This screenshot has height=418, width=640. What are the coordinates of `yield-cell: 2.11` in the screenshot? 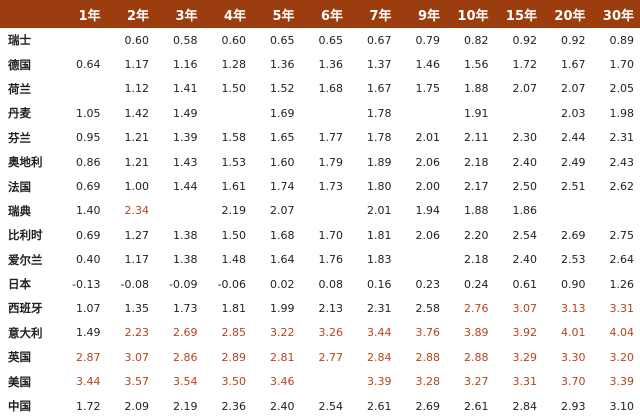 It's located at (476, 138).